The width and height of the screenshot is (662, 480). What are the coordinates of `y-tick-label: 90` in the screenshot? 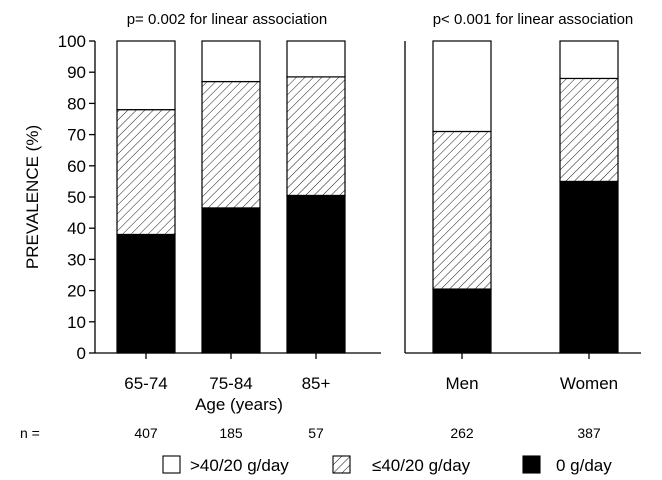 It's located at (76, 72).